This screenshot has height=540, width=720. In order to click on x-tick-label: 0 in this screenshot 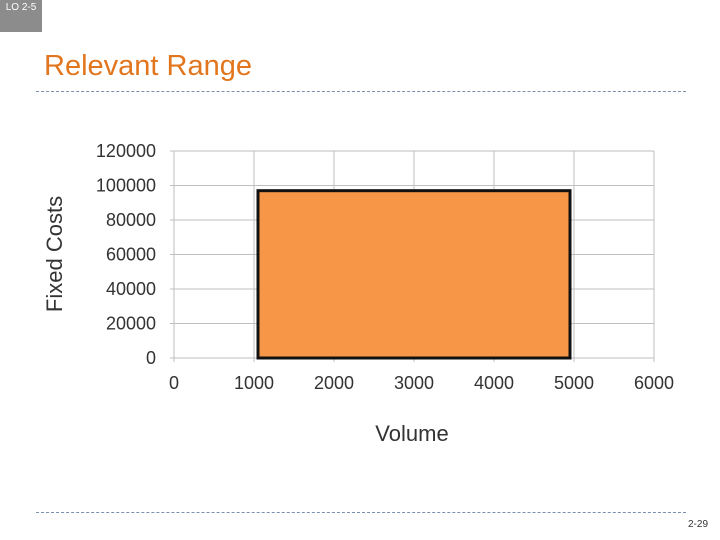, I will do `click(174, 383)`.